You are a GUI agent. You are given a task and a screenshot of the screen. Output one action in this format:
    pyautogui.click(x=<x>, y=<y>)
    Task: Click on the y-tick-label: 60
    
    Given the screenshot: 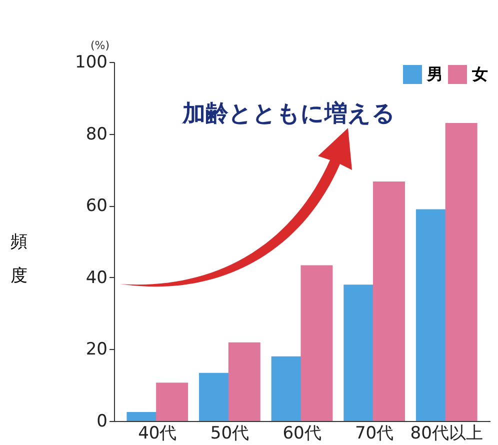 What is the action you would take?
    pyautogui.click(x=97, y=206)
    